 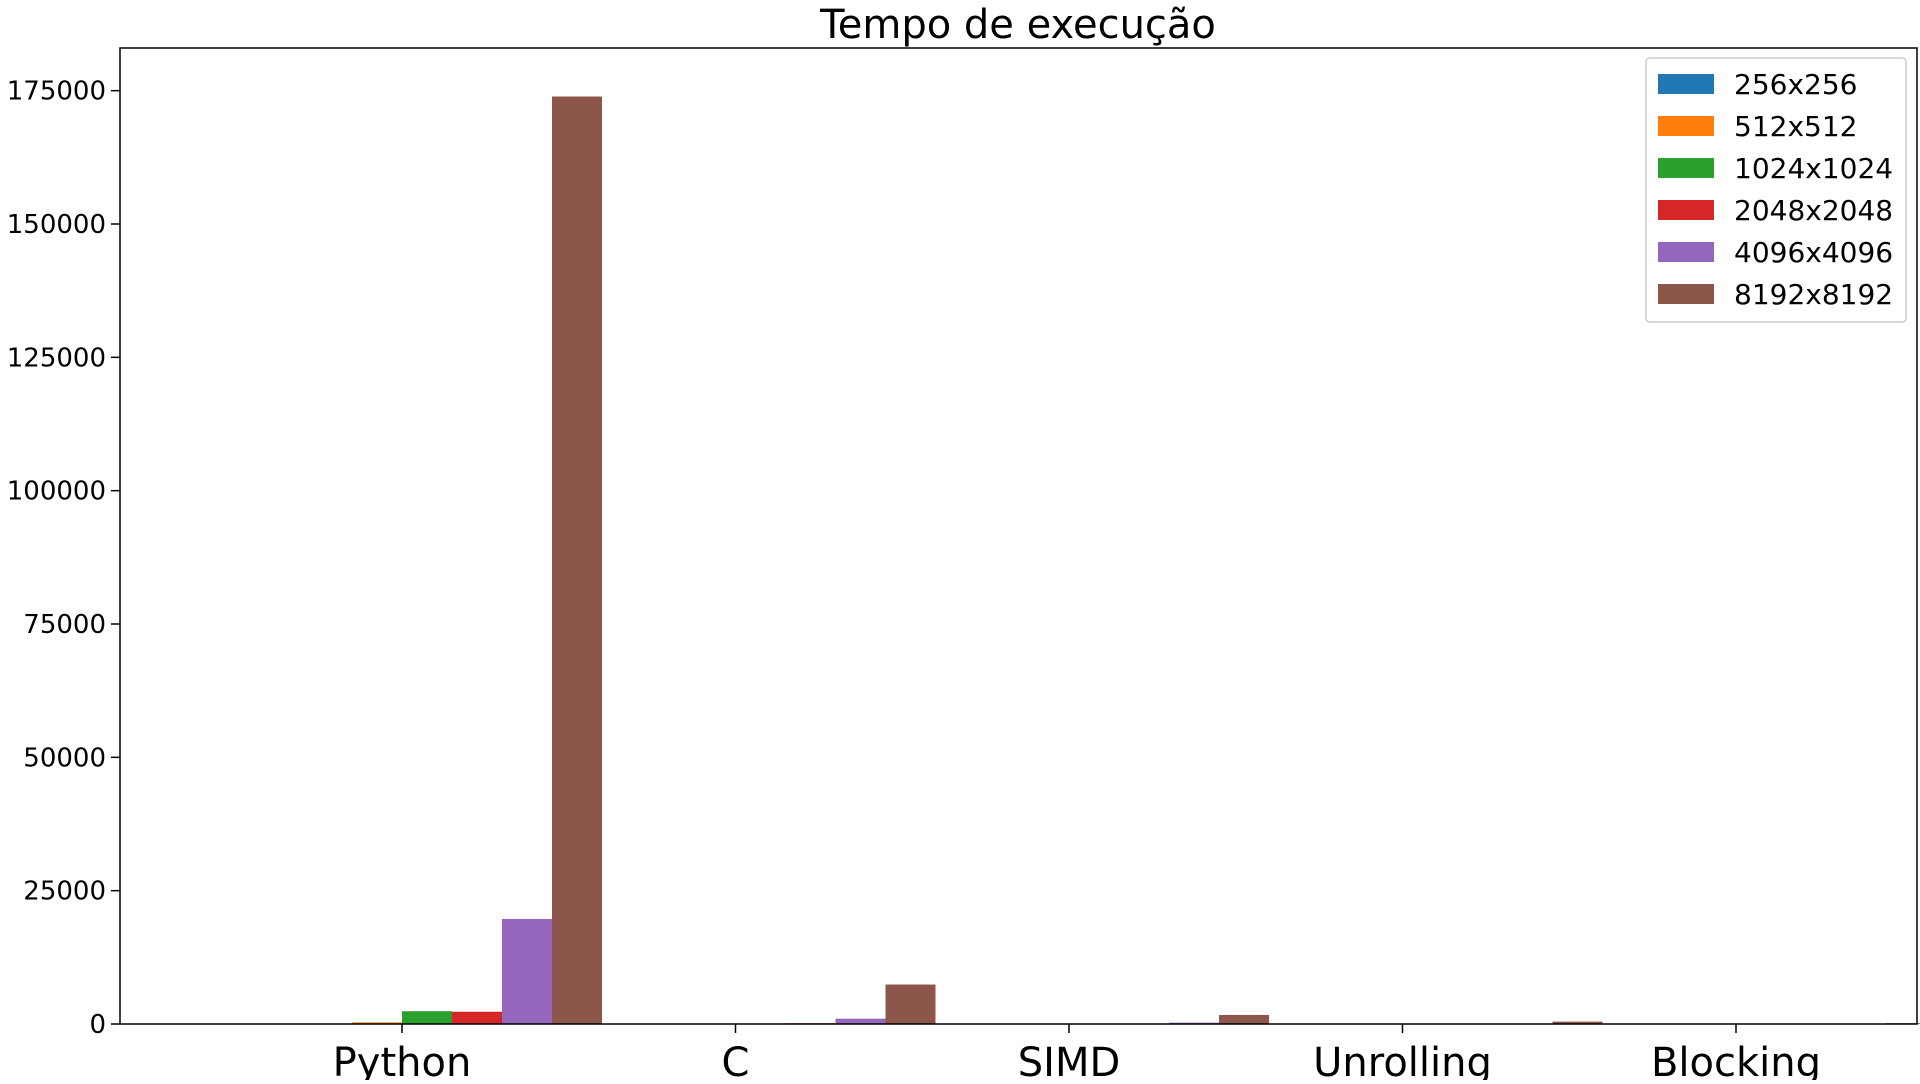 What do you see at coordinates (1244, 1019) in the screenshot?
I see `bar-simd-8192x8192` at bounding box center [1244, 1019].